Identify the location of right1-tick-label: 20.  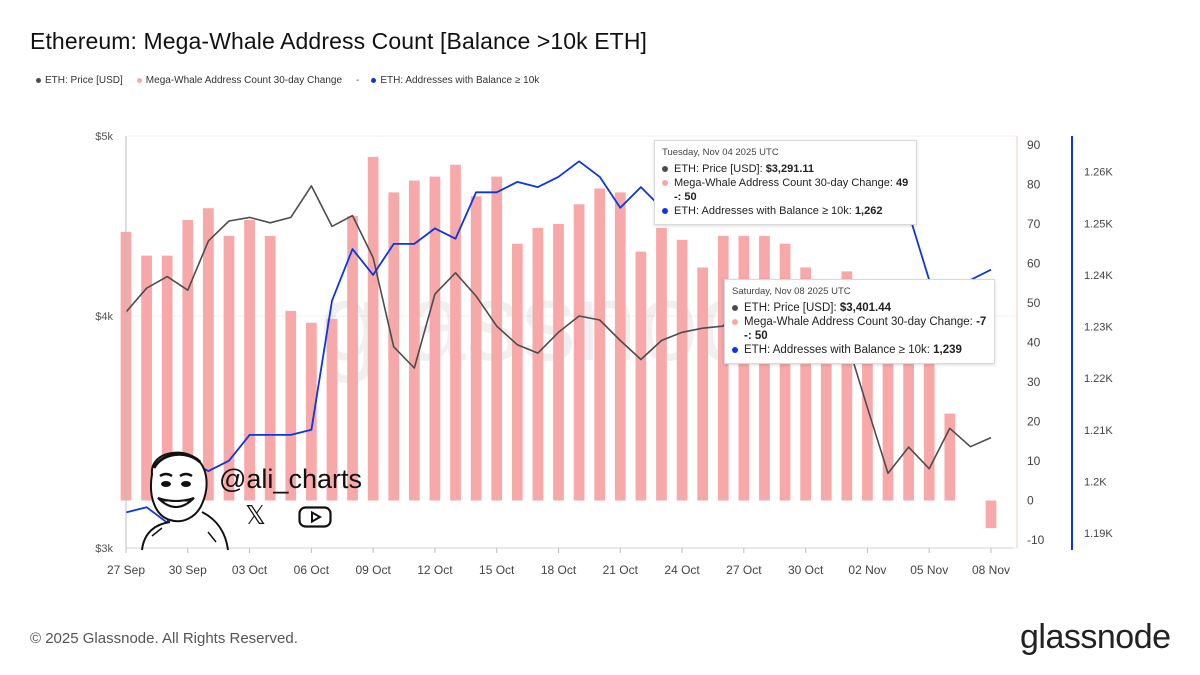
(1034, 422).